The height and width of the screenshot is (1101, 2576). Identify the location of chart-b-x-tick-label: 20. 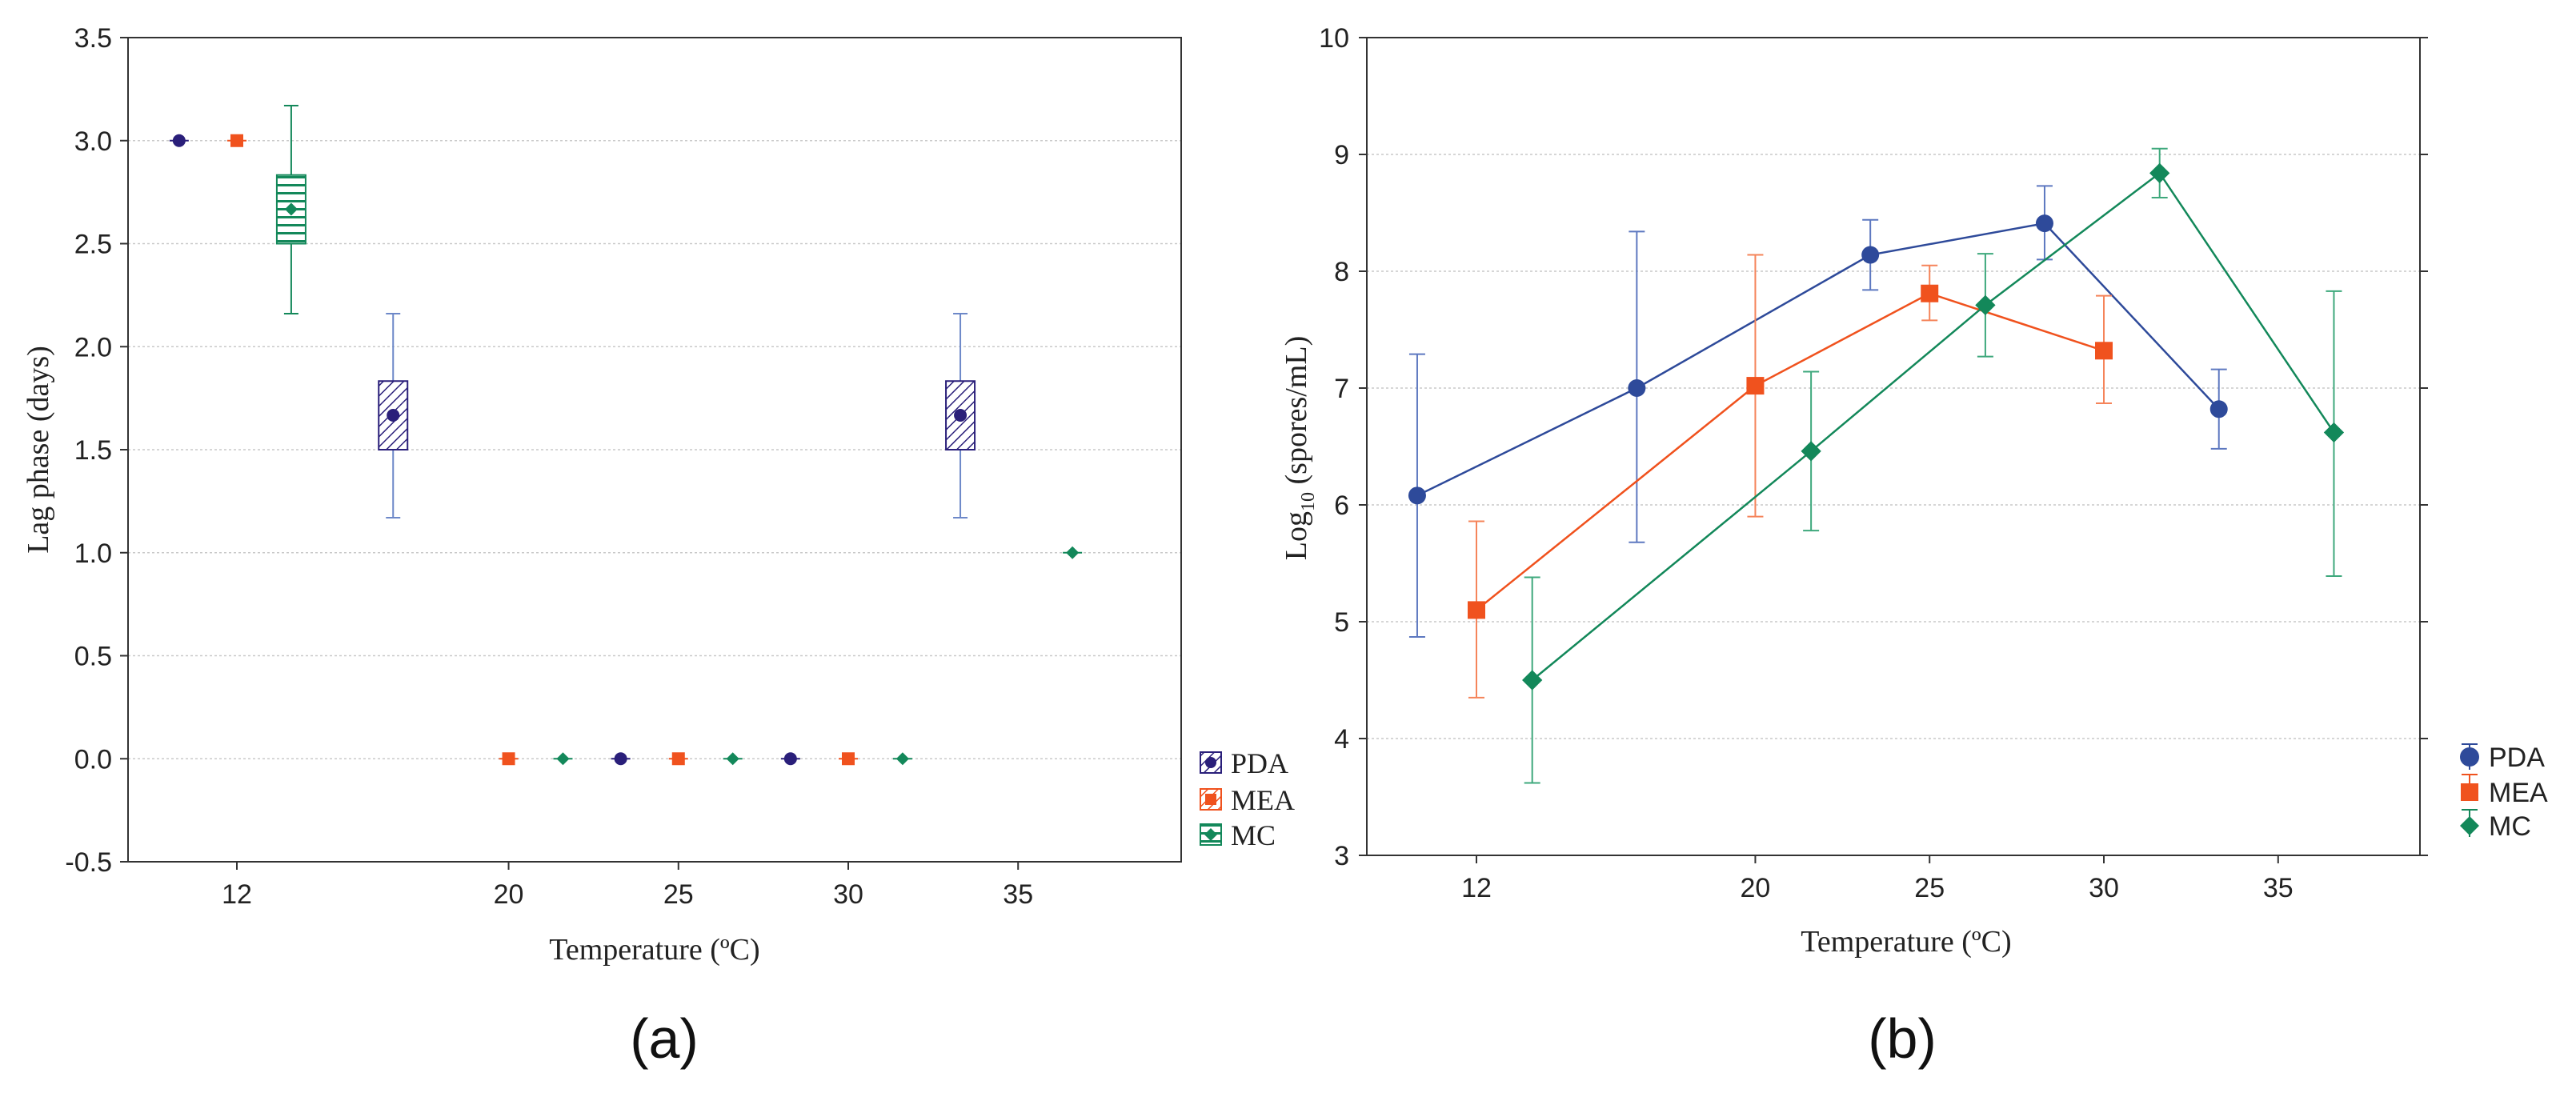
(1756, 888).